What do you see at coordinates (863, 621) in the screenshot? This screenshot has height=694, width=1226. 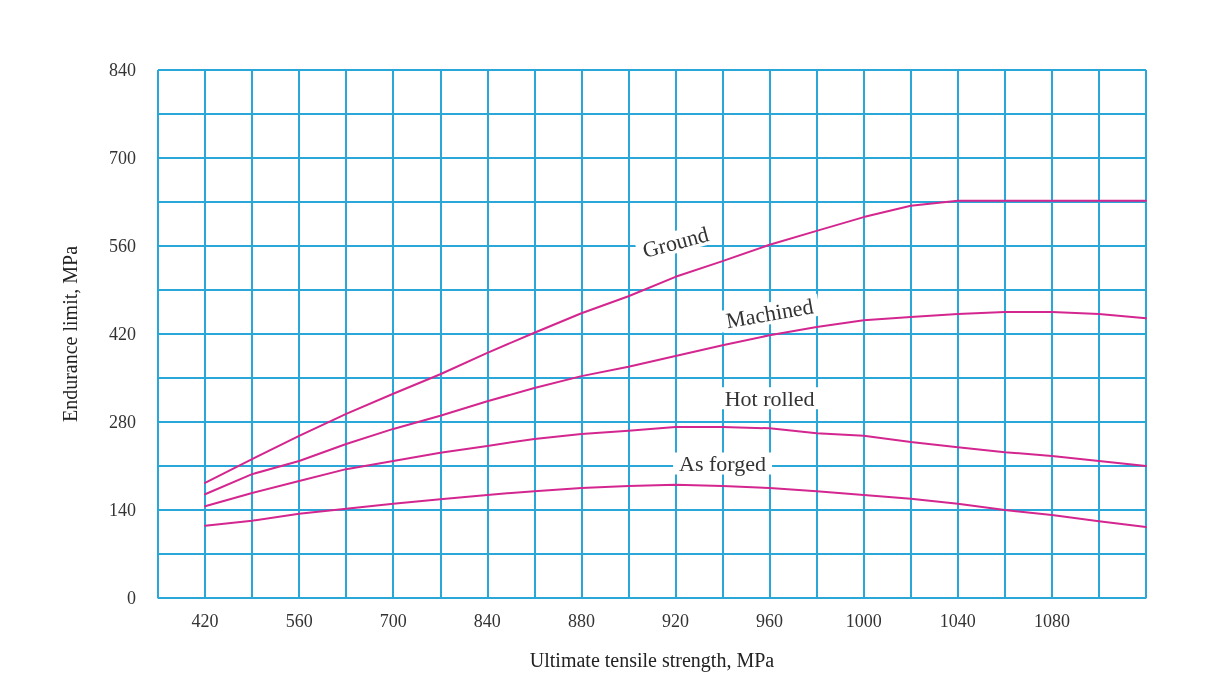 I see `x-tick-label: 1000` at bounding box center [863, 621].